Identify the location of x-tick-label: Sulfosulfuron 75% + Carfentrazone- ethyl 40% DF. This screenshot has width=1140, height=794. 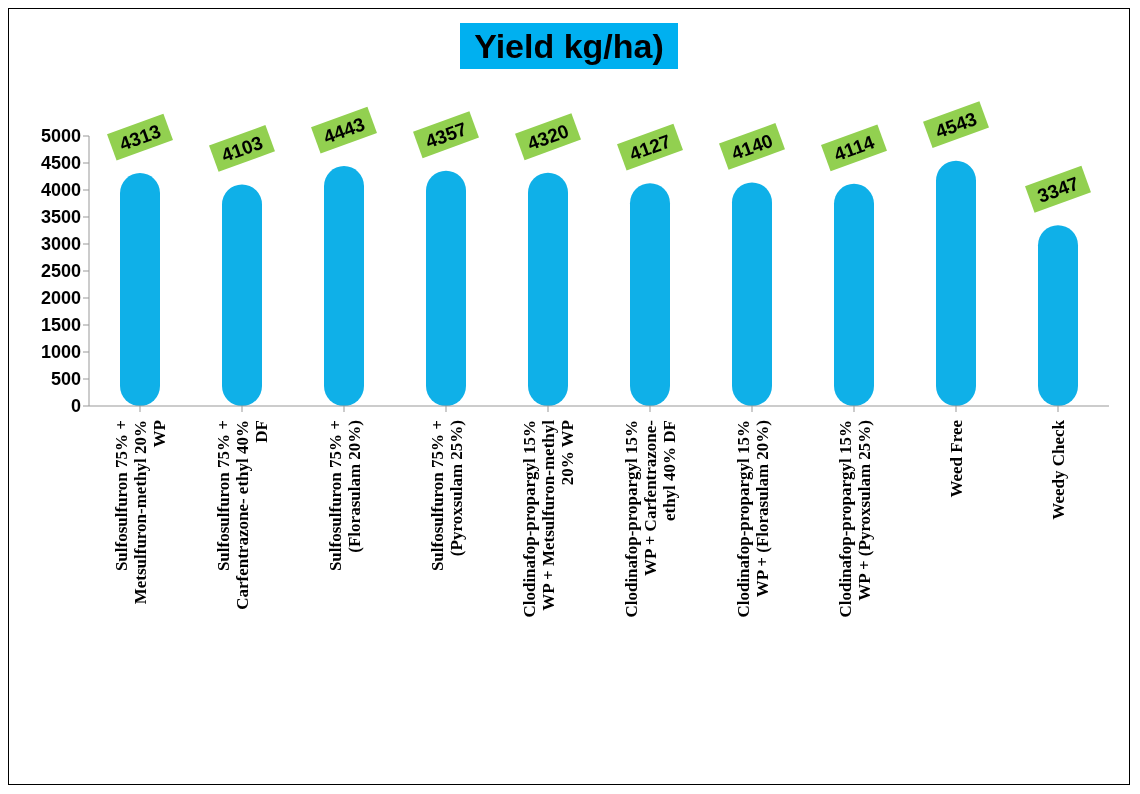
(242, 515).